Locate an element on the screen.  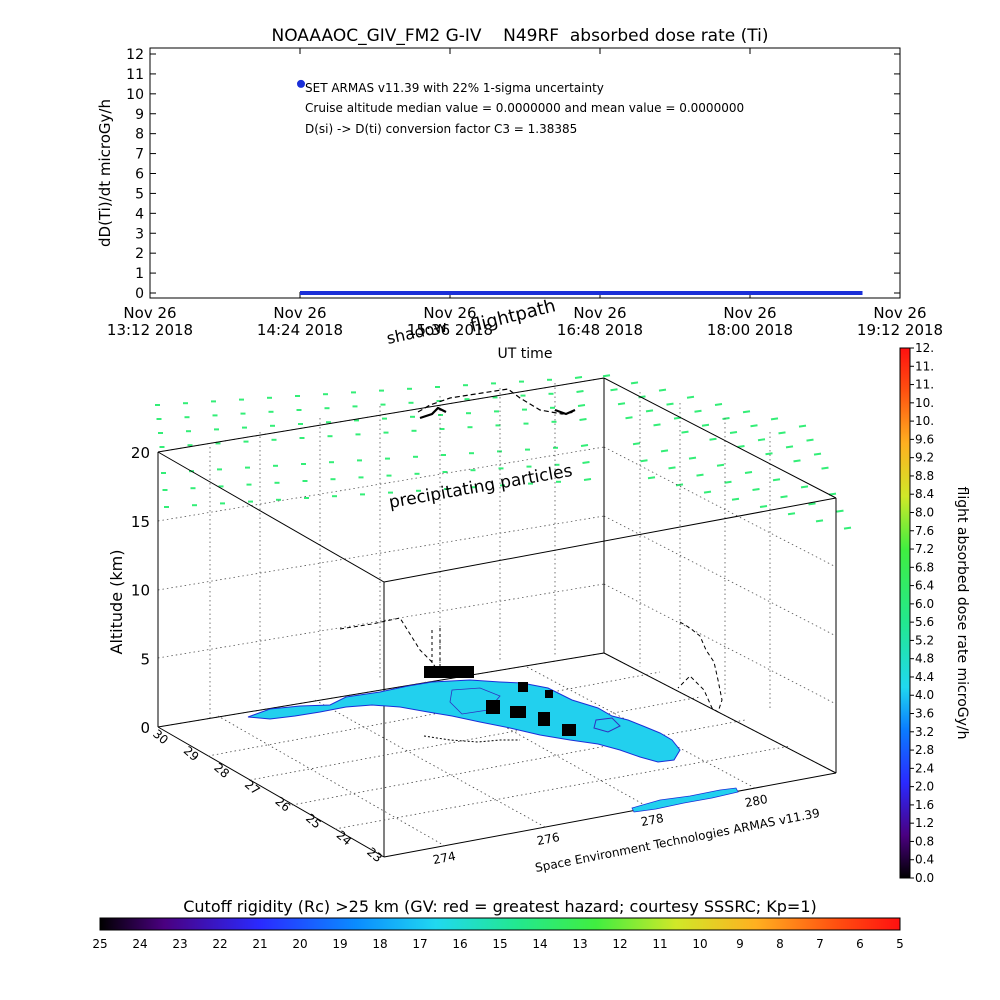
rigidity-colorbar-tick-label: 22 is located at coordinates (219, 944).